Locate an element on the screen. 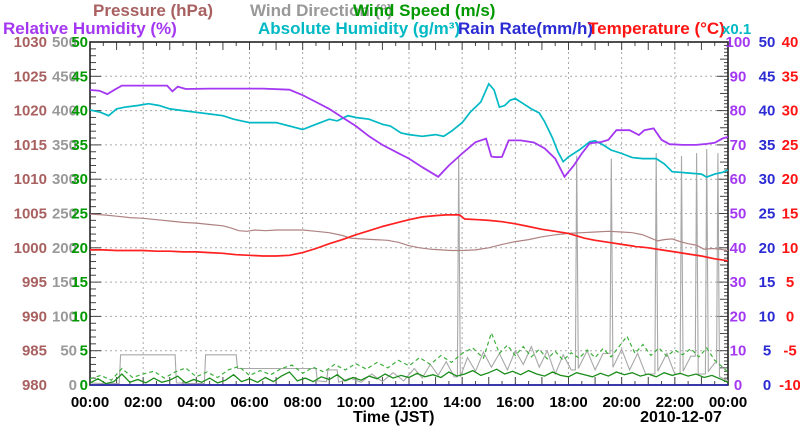  ytick-wind_speed: 20 is located at coordinates (79, 248).